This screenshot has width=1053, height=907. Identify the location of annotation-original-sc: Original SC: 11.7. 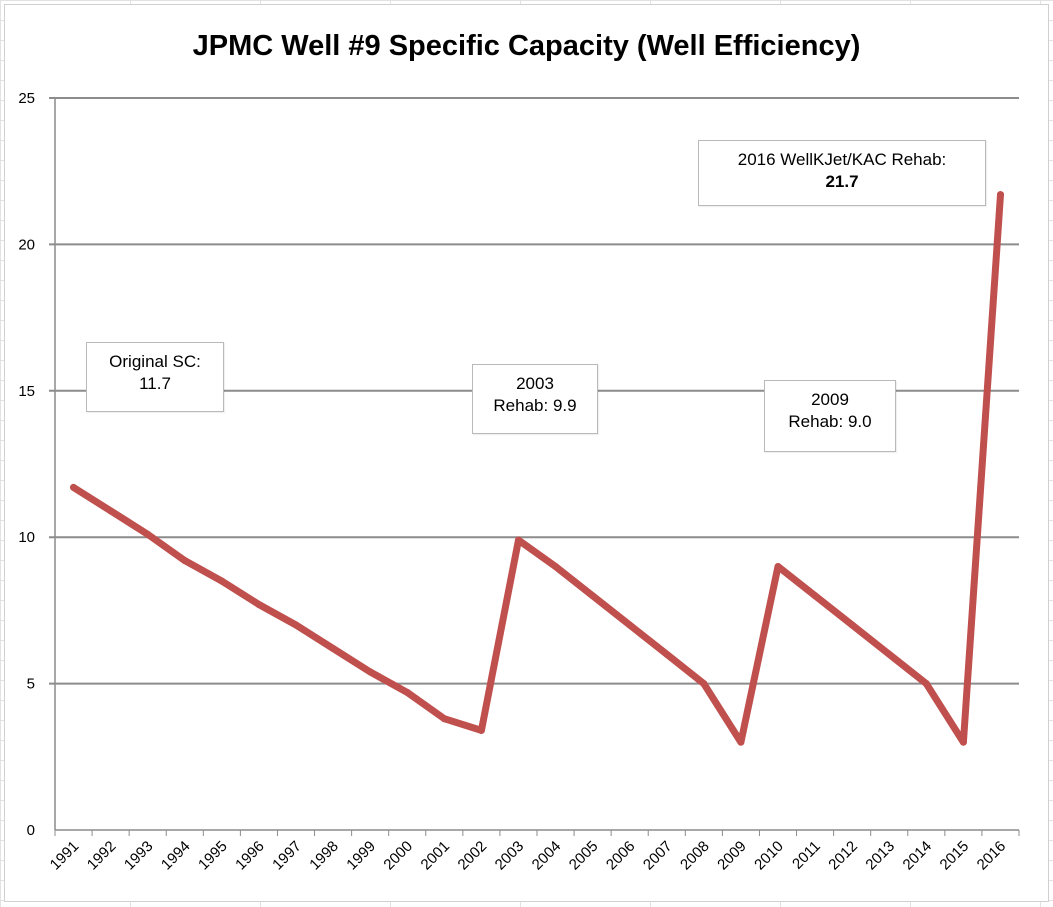
(155, 377).